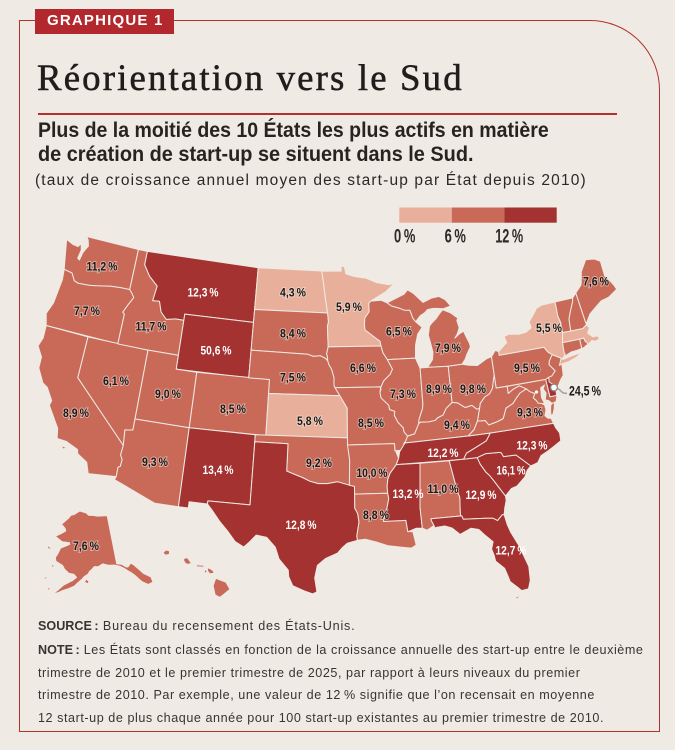 Image resolution: width=675 pixels, height=750 pixels. What do you see at coordinates (87, 311) in the screenshot?
I see `svg-text: 7,7 %` at bounding box center [87, 311].